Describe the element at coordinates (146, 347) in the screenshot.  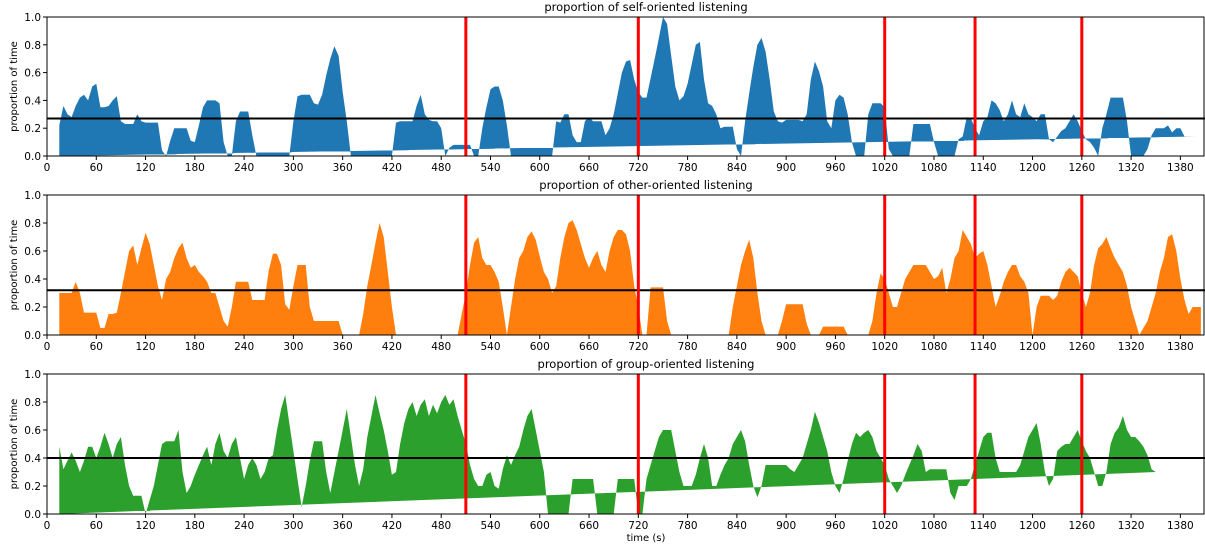
I see `x-tick-label: 120` at that location.